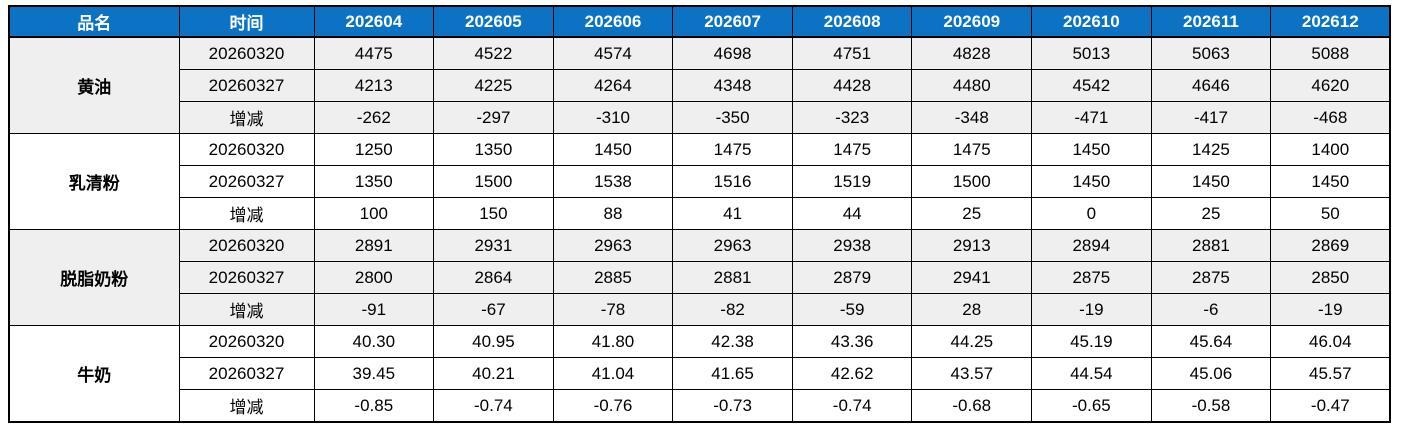 The height and width of the screenshot is (424, 1406). I want to click on delta-value-cell: -0.68, so click(972, 406).